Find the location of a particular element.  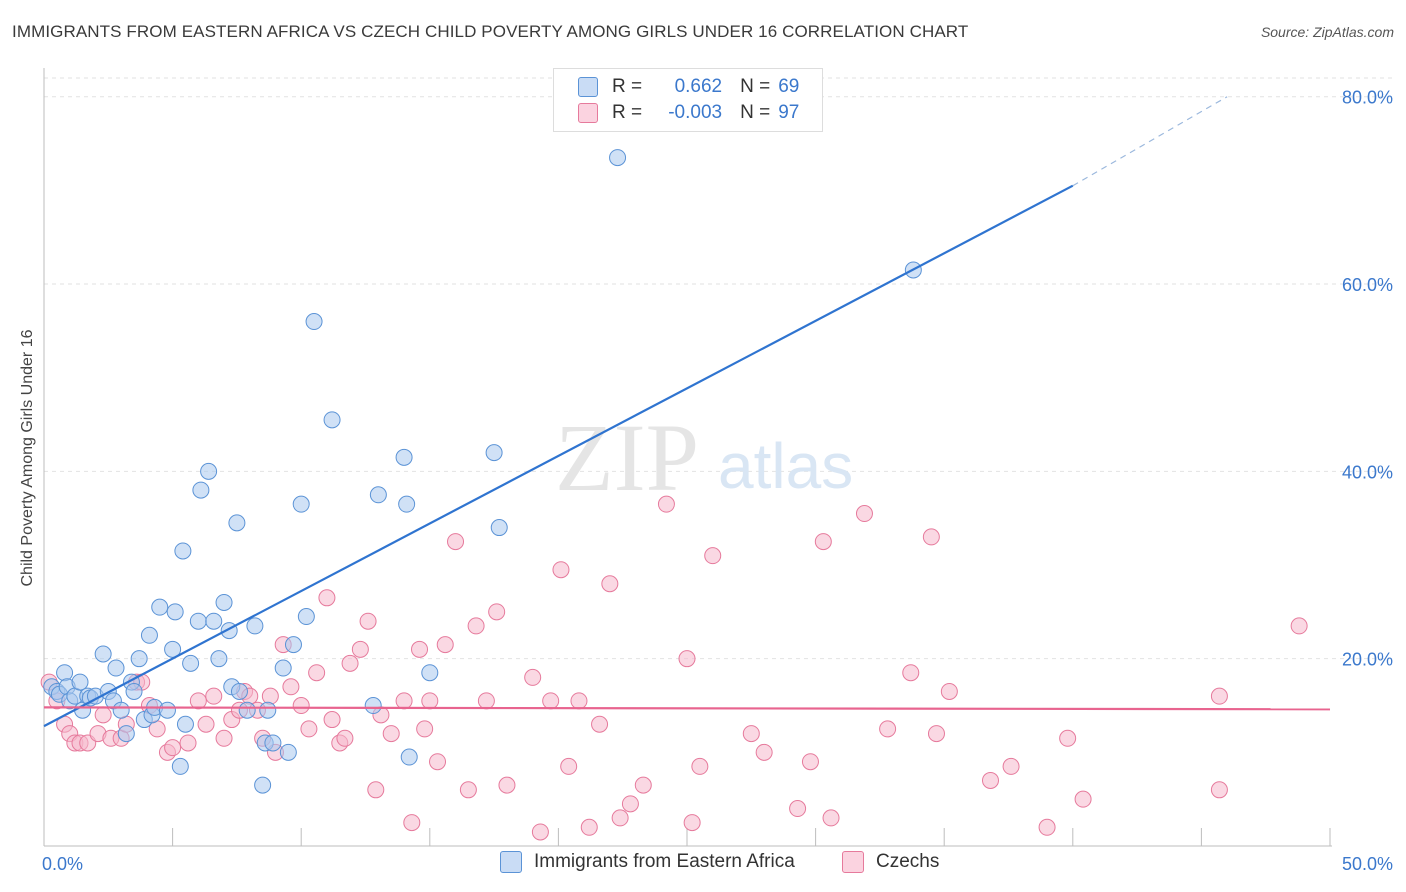

stats-row-eastern-africa: R = 0.662 N = 69 is located at coordinates (688, 87).